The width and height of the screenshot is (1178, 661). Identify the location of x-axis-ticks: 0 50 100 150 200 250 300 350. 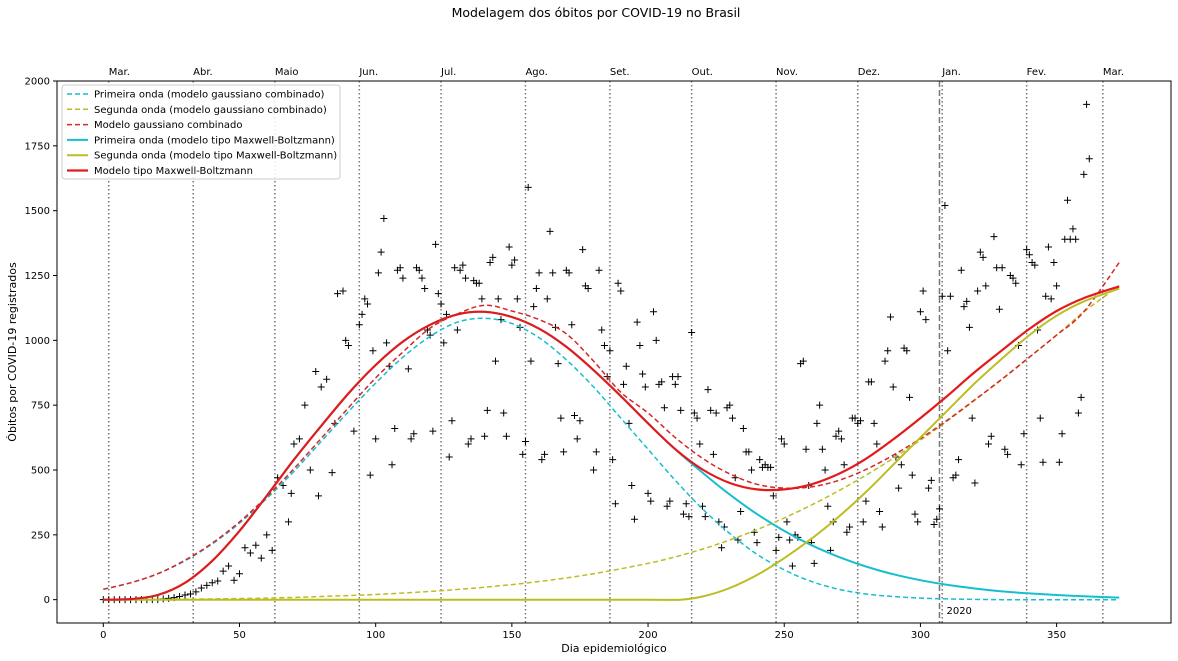
(583, 632).